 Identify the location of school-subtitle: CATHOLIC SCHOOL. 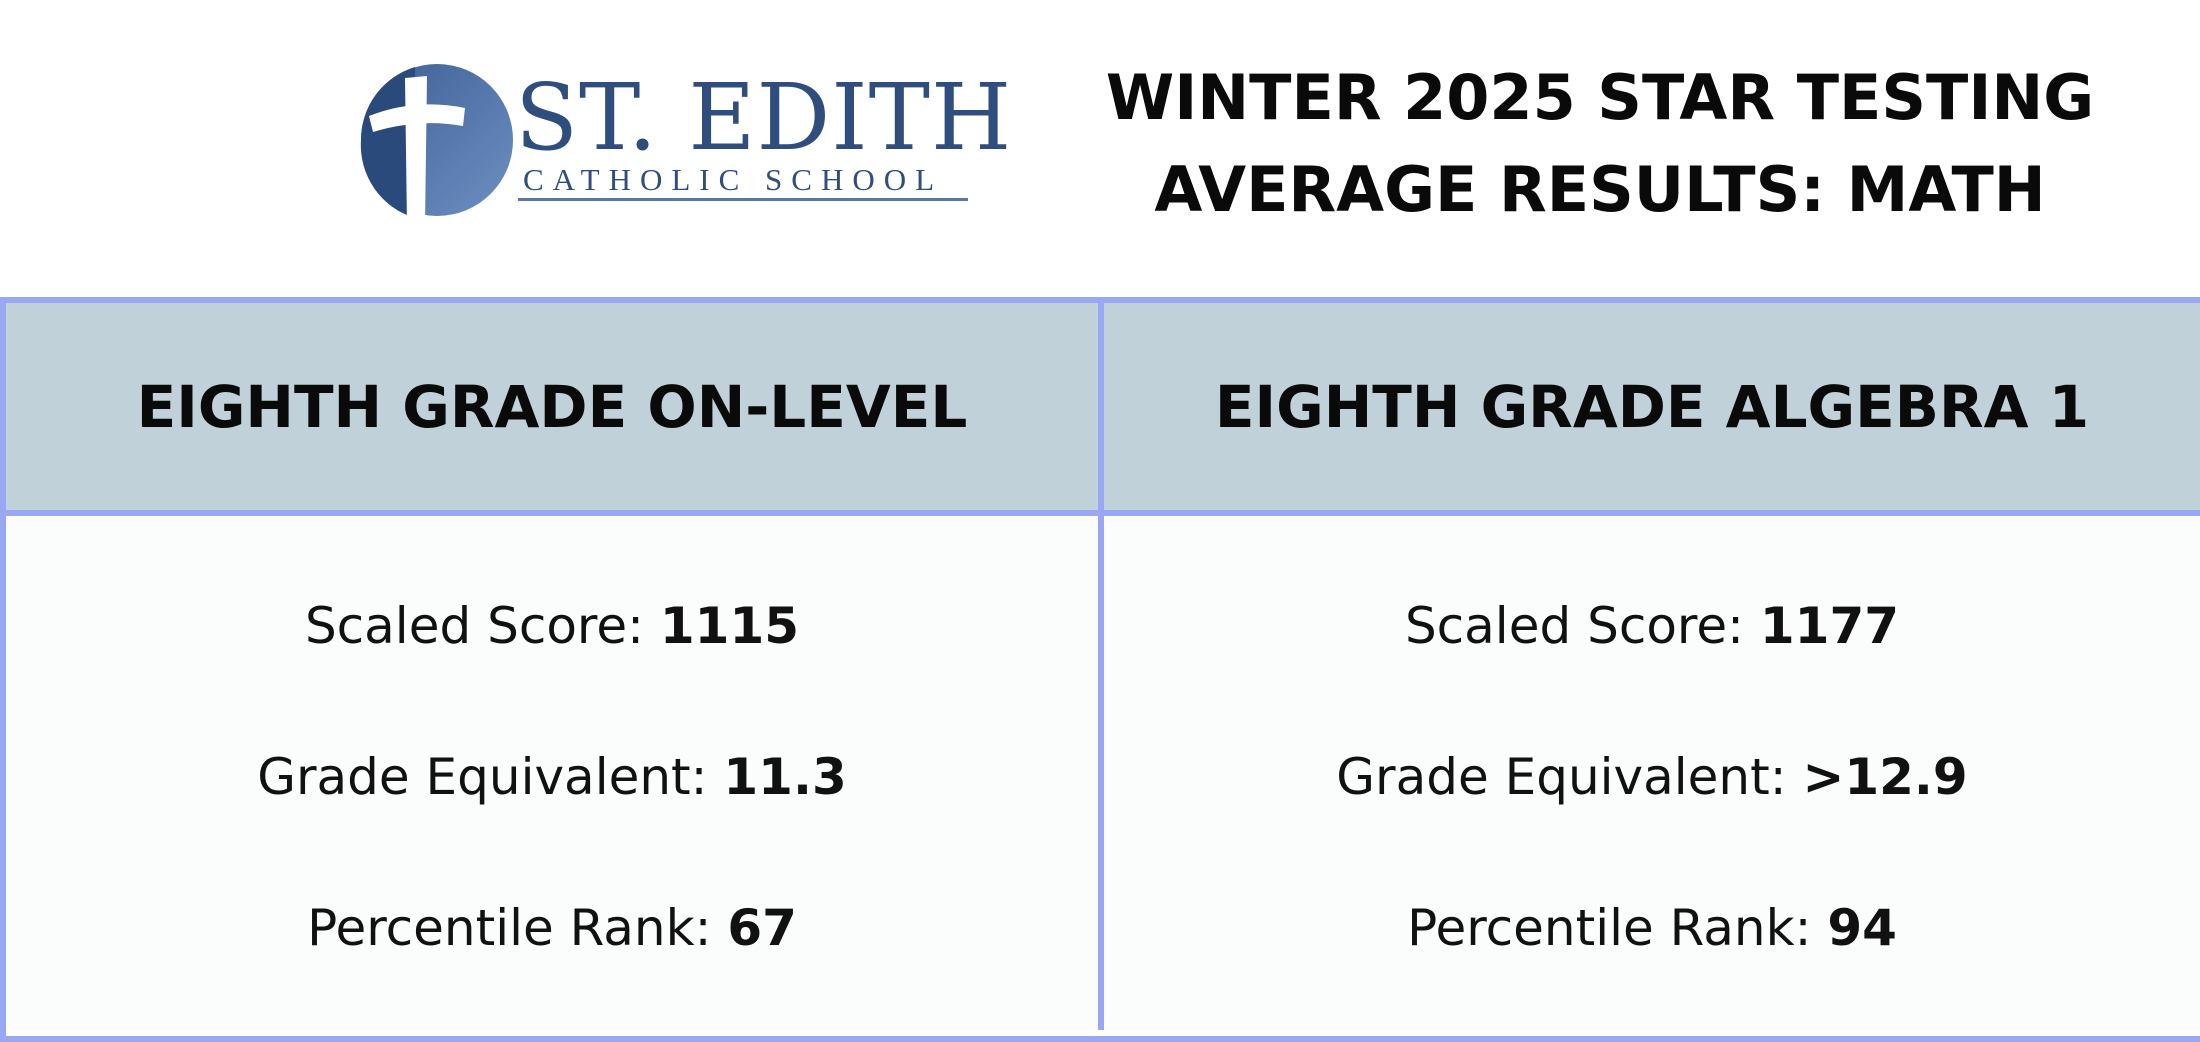
(733, 179).